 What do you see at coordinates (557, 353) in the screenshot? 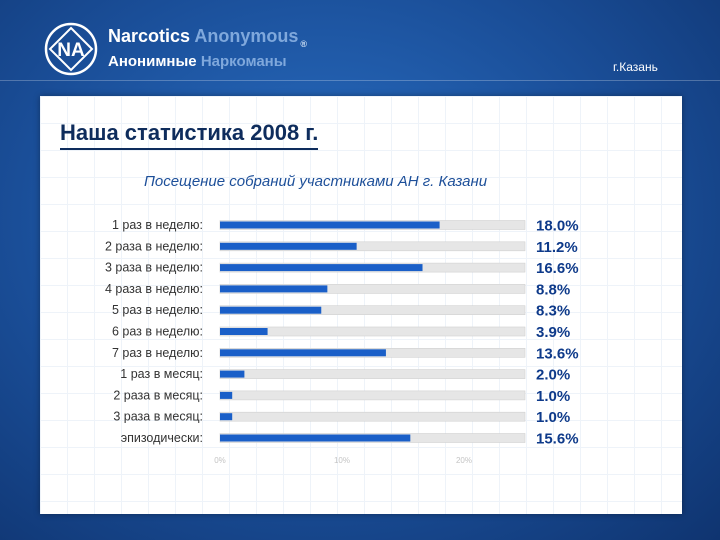
I see `value-label: 13.6%` at bounding box center [557, 353].